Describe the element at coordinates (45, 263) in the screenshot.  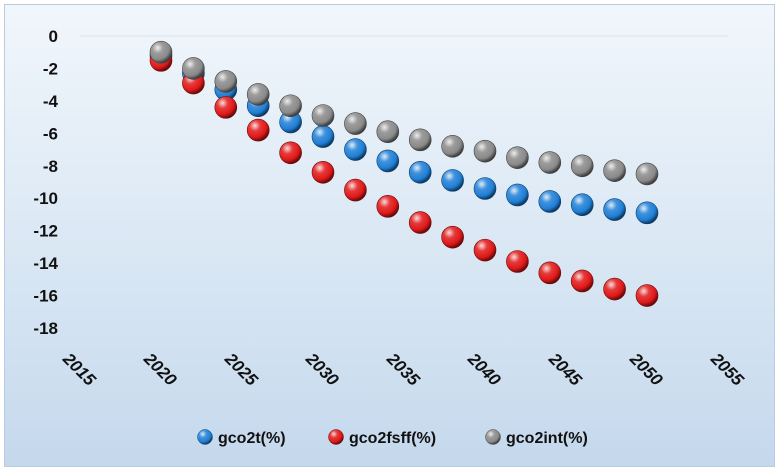
I see `y-tick-label: -14` at that location.